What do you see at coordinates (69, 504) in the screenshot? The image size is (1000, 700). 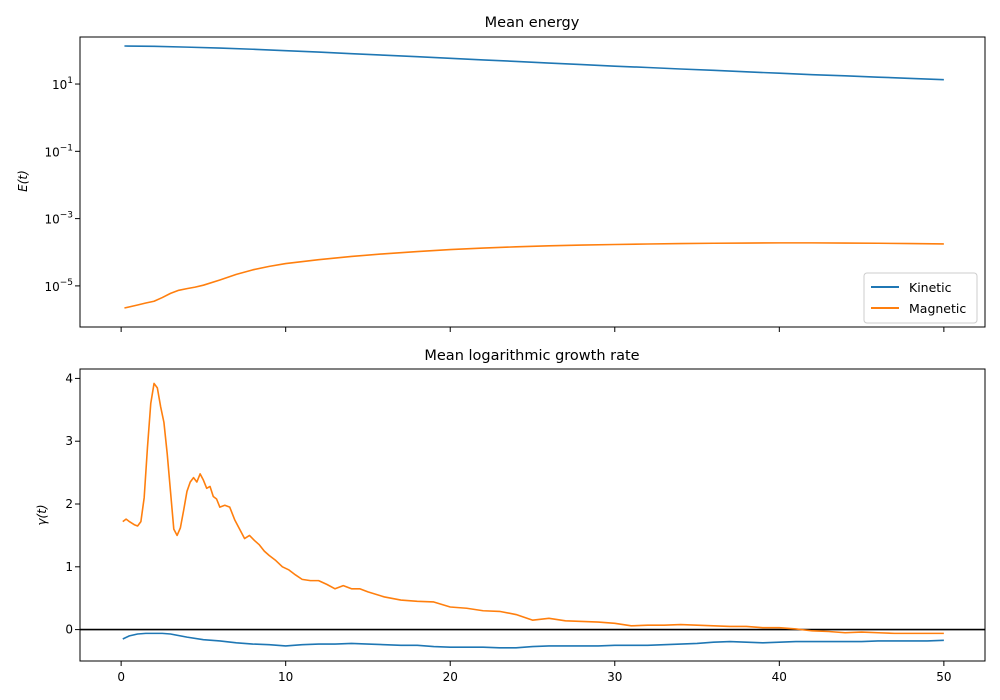 I see `growth-rate-y-tick-label: 2` at bounding box center [69, 504].